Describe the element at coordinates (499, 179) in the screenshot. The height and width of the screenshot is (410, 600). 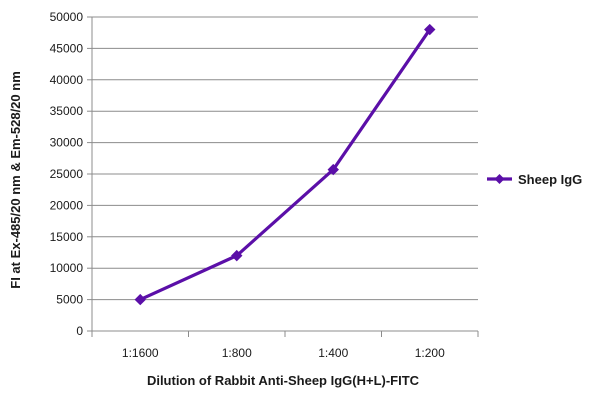
I see `legend-swatch-marker` at that location.